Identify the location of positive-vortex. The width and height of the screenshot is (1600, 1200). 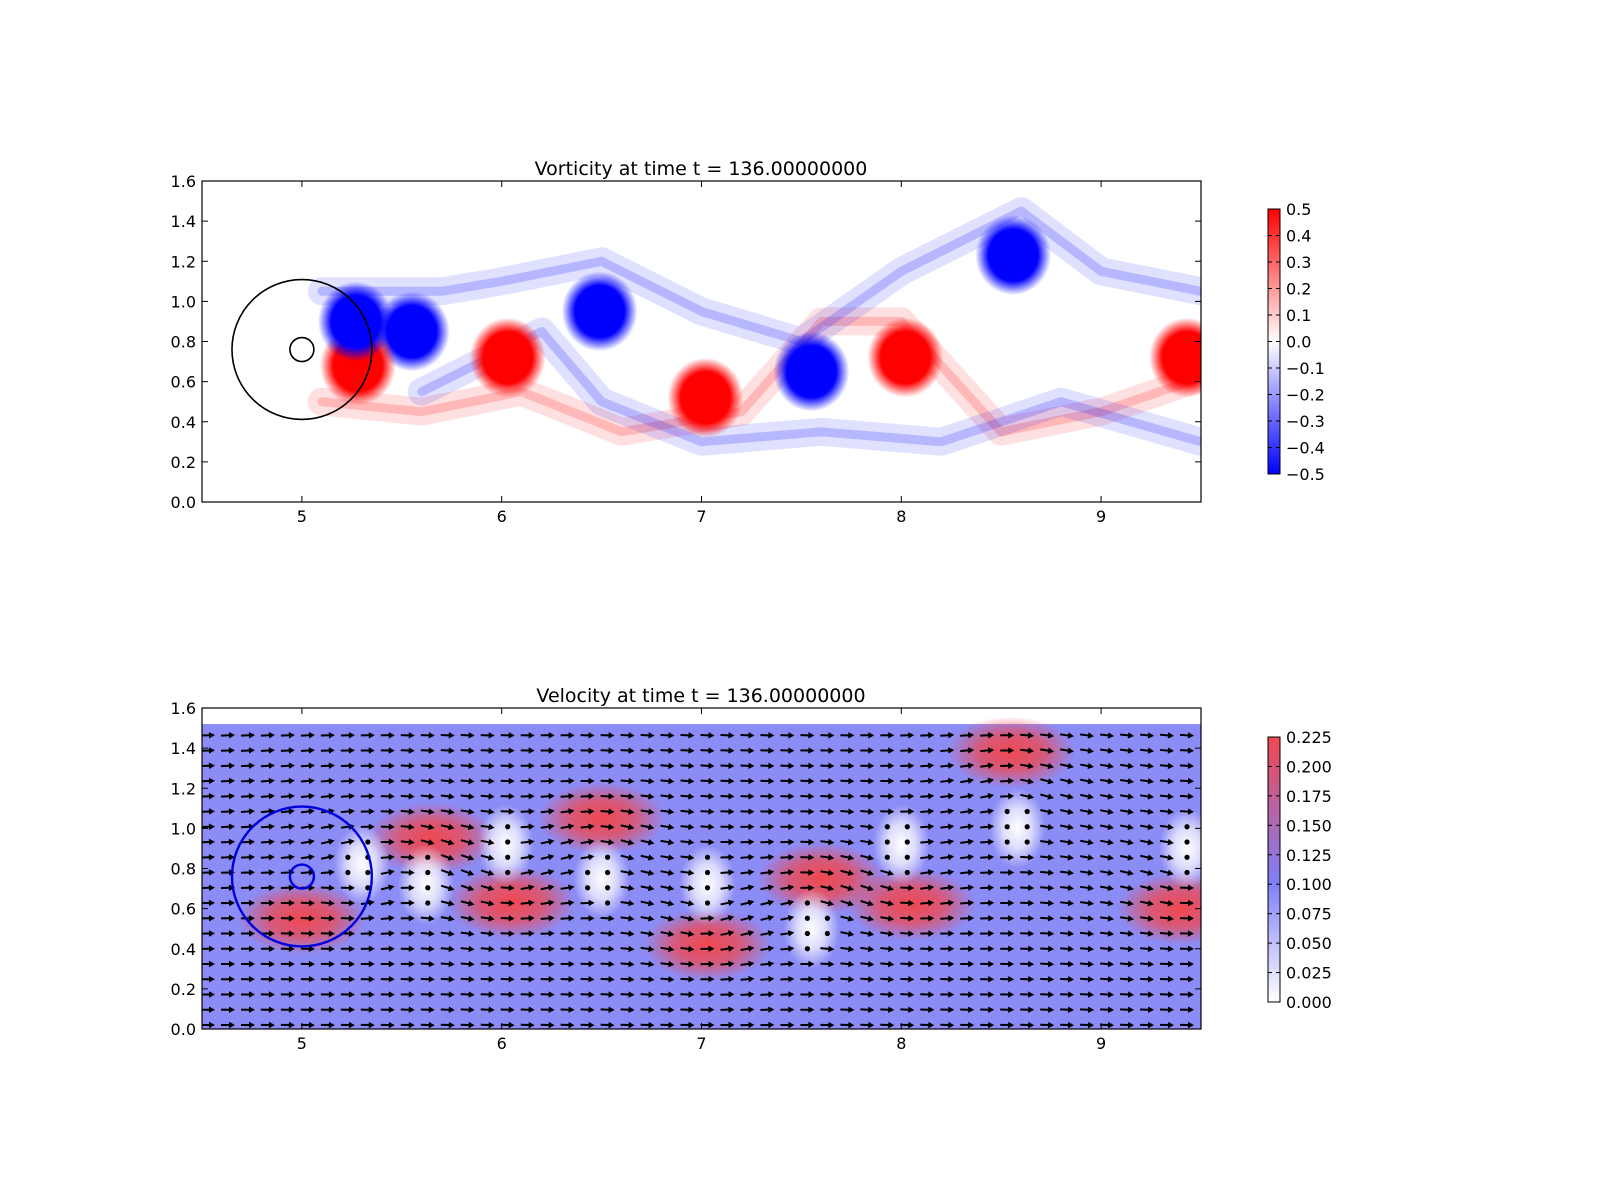
(507, 357).